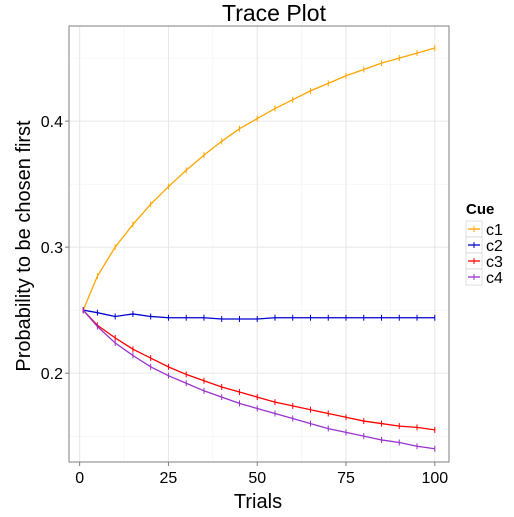 This screenshot has width=514, height=517. Describe the element at coordinates (24, 246) in the screenshot. I see `y-axis-label: Probability to be chosen first` at that location.